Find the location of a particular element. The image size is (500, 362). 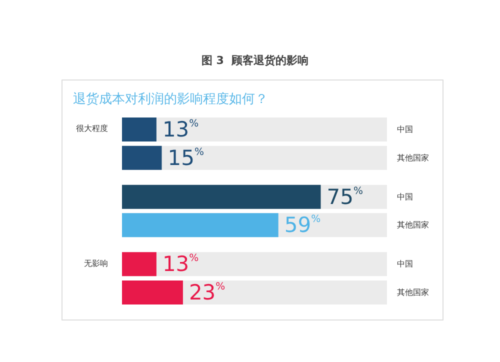

y-tick-label: 很大程度 is located at coordinates (92, 129).